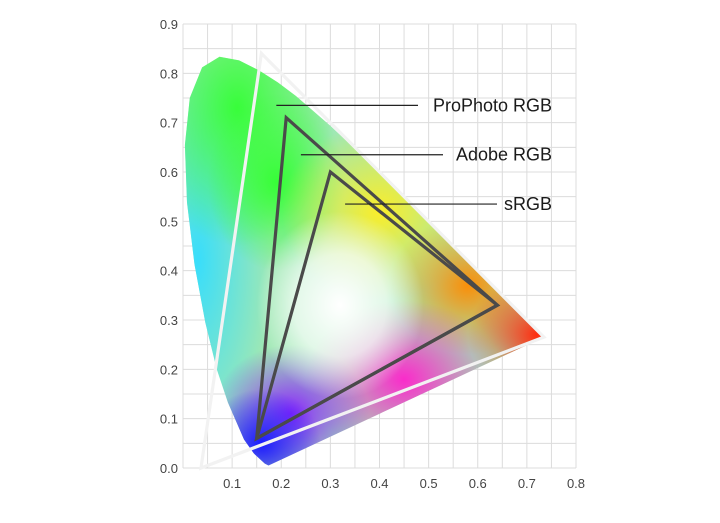 This screenshot has height=523, width=720. What do you see at coordinates (576, 483) in the screenshot?
I see `x-tick-label: 0.8` at bounding box center [576, 483].